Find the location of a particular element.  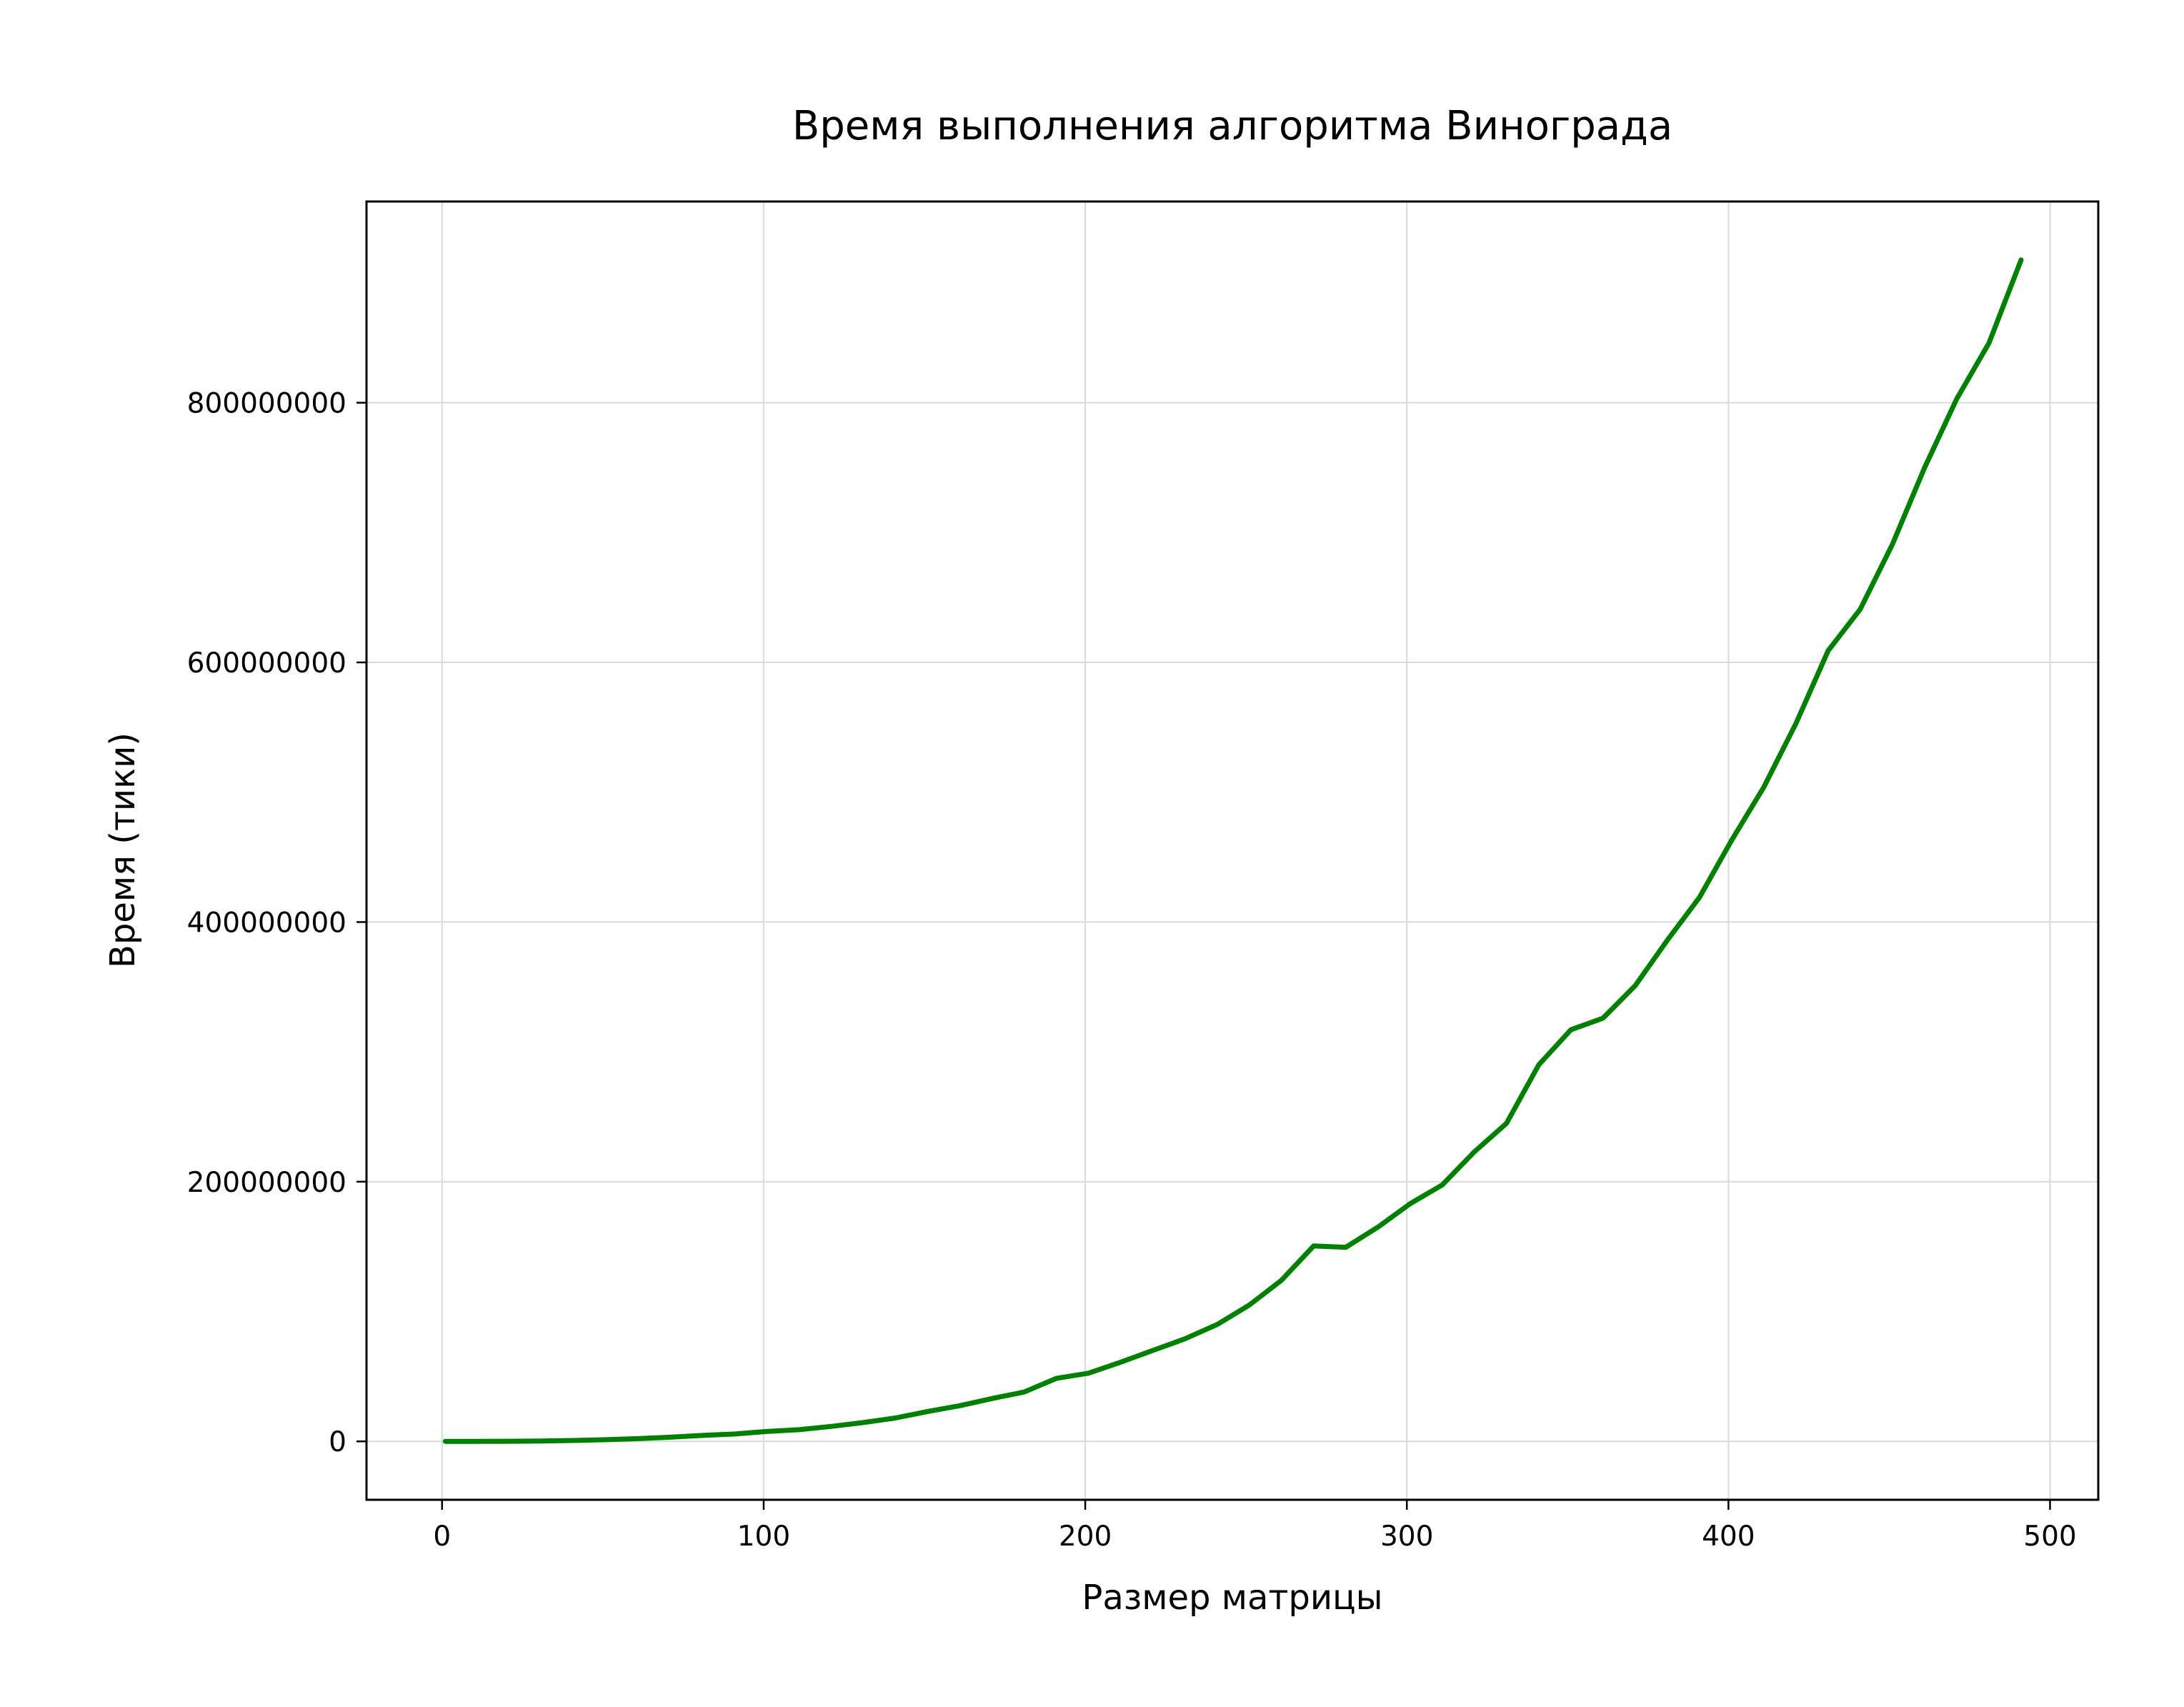

y-tick-label: 400000000 is located at coordinates (266, 923).